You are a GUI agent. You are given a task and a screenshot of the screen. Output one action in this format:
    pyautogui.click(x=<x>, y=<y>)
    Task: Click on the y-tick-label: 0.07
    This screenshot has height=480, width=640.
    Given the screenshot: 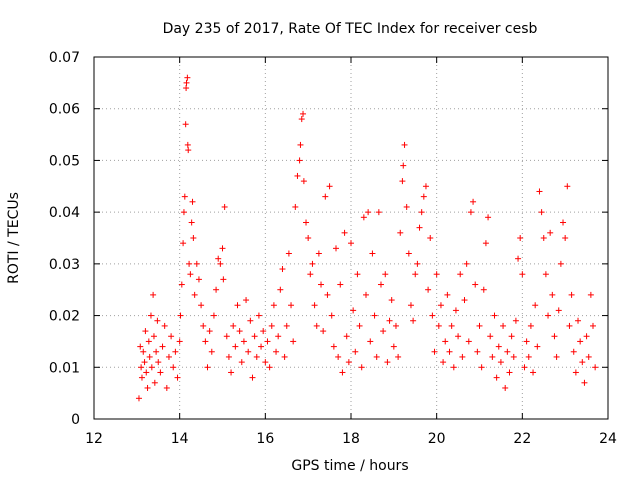 What is the action you would take?
    pyautogui.click(x=64, y=58)
    